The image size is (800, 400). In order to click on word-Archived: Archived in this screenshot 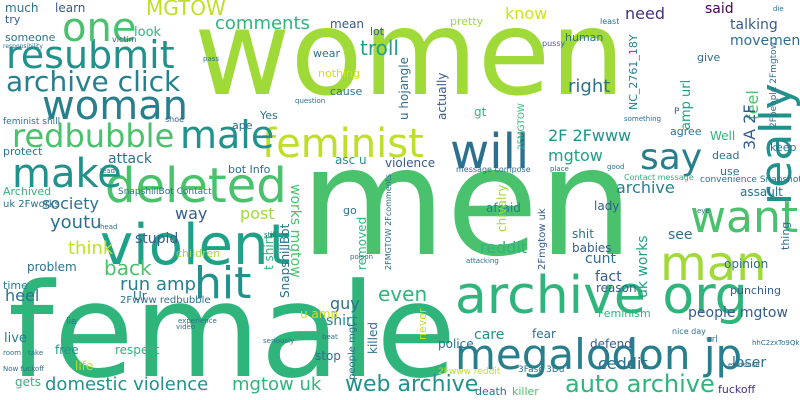, I will do `click(27, 191)`.